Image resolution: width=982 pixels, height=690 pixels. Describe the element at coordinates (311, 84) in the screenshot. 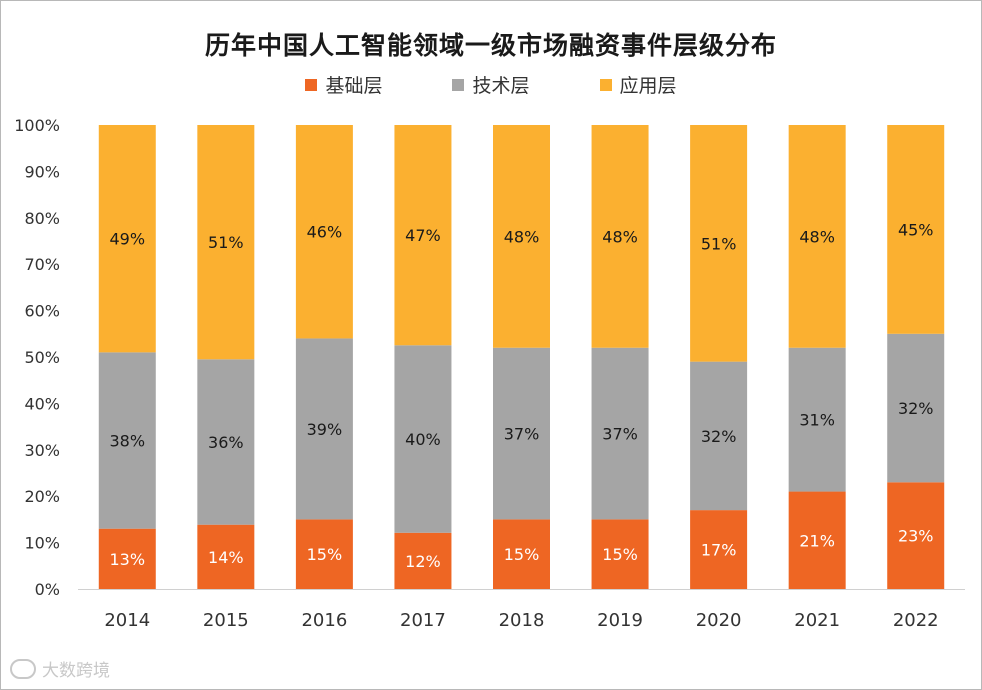

I see `legend-swatch-base` at that location.